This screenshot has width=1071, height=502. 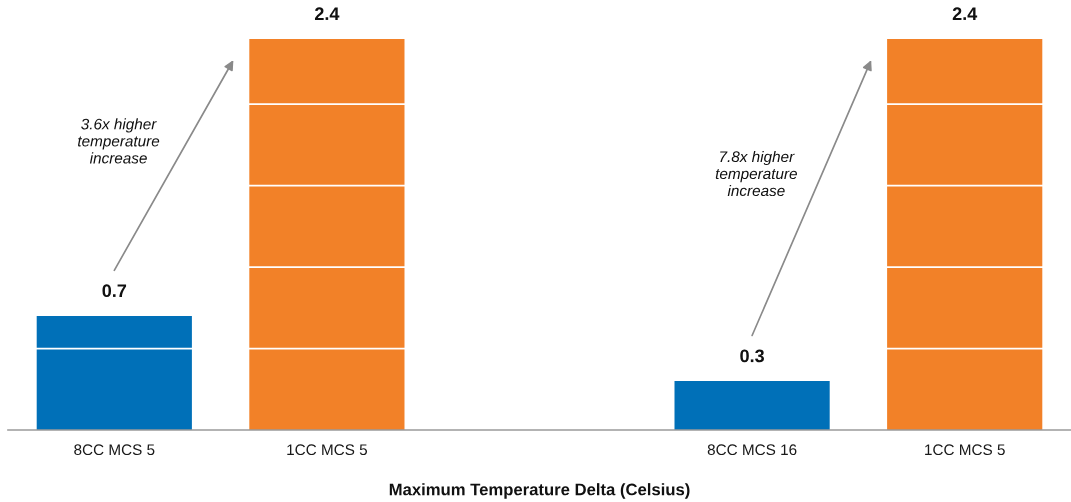 I want to click on annotation: 7.8x higher temperature increase, so click(x=756, y=173).